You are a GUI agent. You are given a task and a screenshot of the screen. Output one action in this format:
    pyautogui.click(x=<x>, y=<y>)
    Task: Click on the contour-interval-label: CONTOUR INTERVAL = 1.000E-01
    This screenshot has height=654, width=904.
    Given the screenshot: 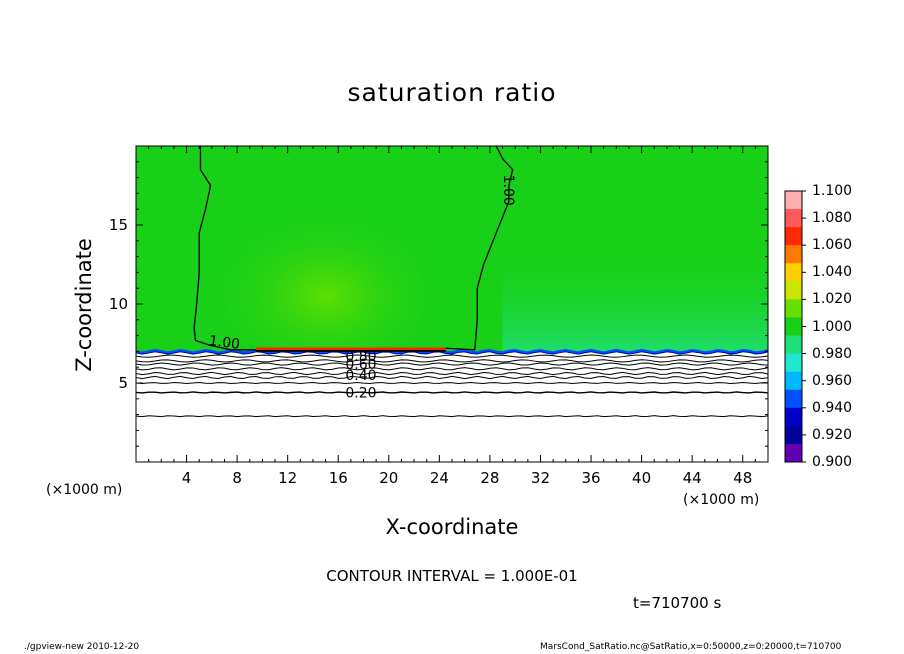 What is the action you would take?
    pyautogui.click(x=452, y=576)
    